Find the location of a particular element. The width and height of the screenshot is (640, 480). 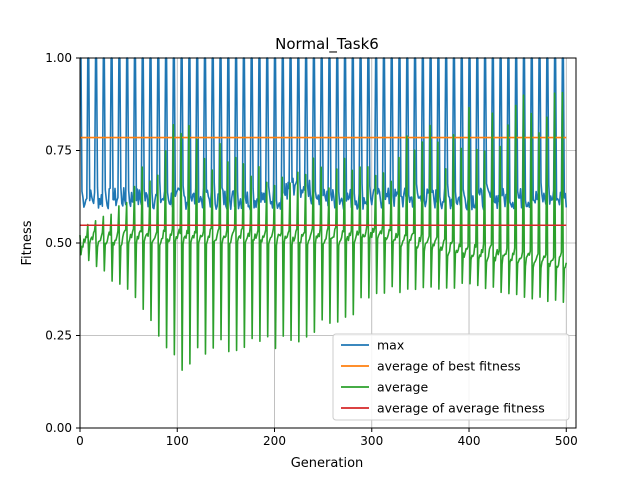

legend-label-1: average of best fitness is located at coordinates (449, 366).